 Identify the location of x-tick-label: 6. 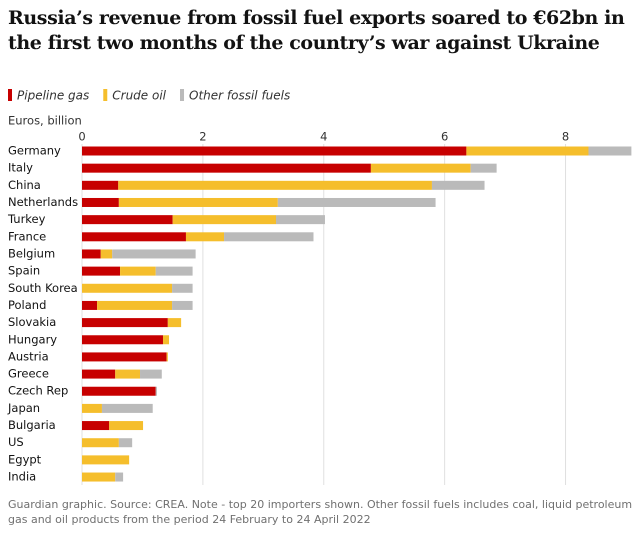
(444, 137).